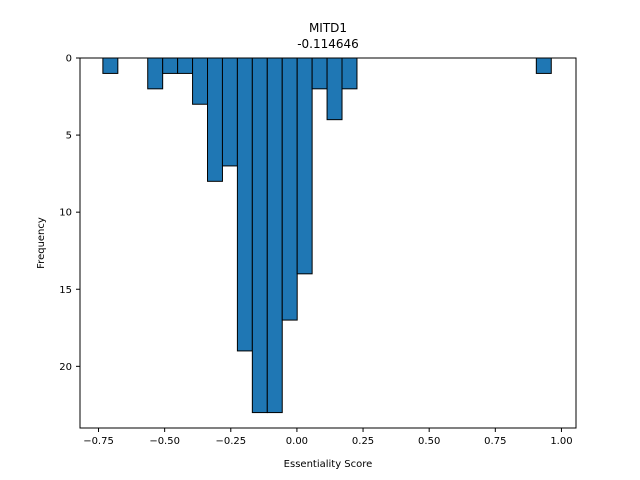 Image resolution: width=640 pixels, height=480 pixels. What do you see at coordinates (69, 59) in the screenshot?
I see `y-tick-label: 0` at bounding box center [69, 59].